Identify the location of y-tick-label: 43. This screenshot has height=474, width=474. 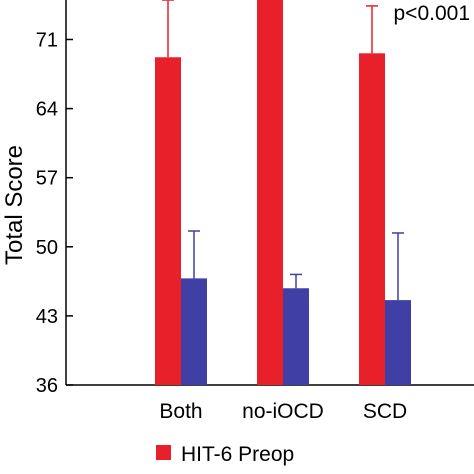
(47, 317).